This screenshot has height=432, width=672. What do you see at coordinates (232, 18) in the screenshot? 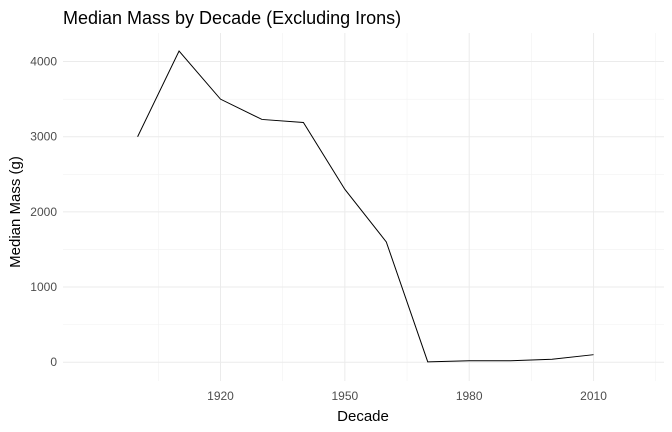
I see `chart-title: Median Mass by Decade (Excluding Irons)` at bounding box center [232, 18].